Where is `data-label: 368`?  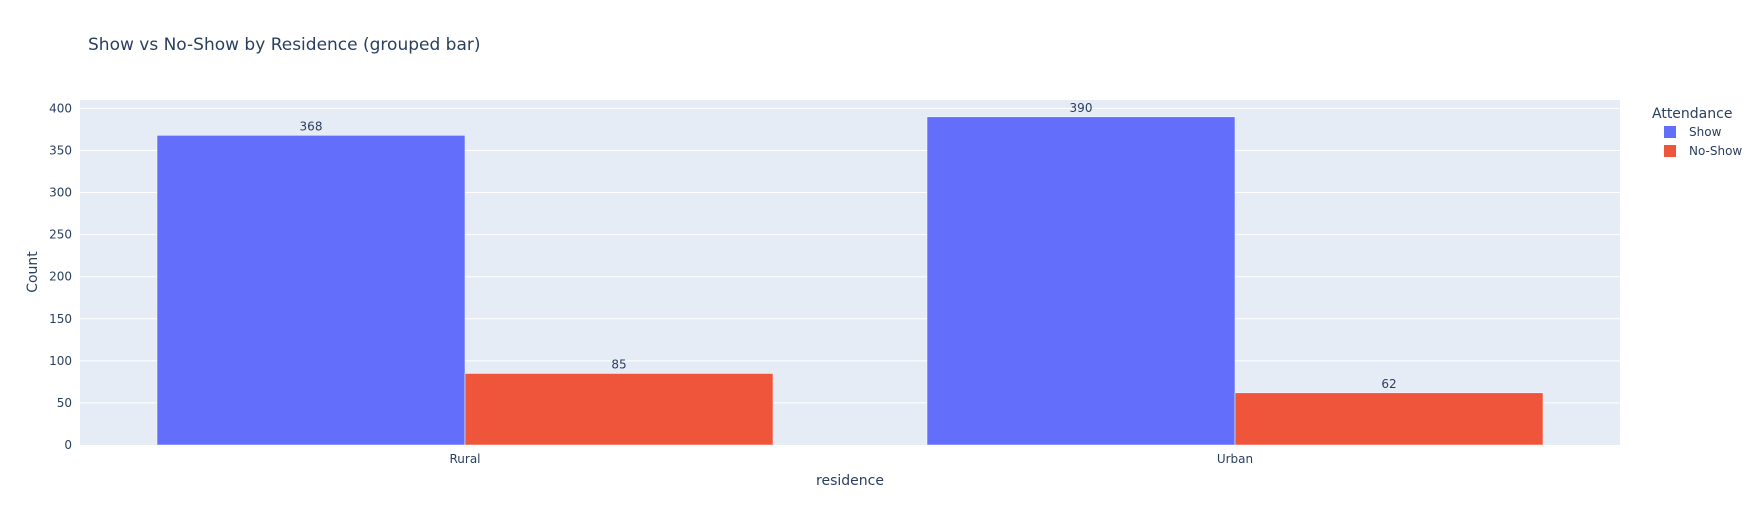
data-label: 368 is located at coordinates (311, 126).